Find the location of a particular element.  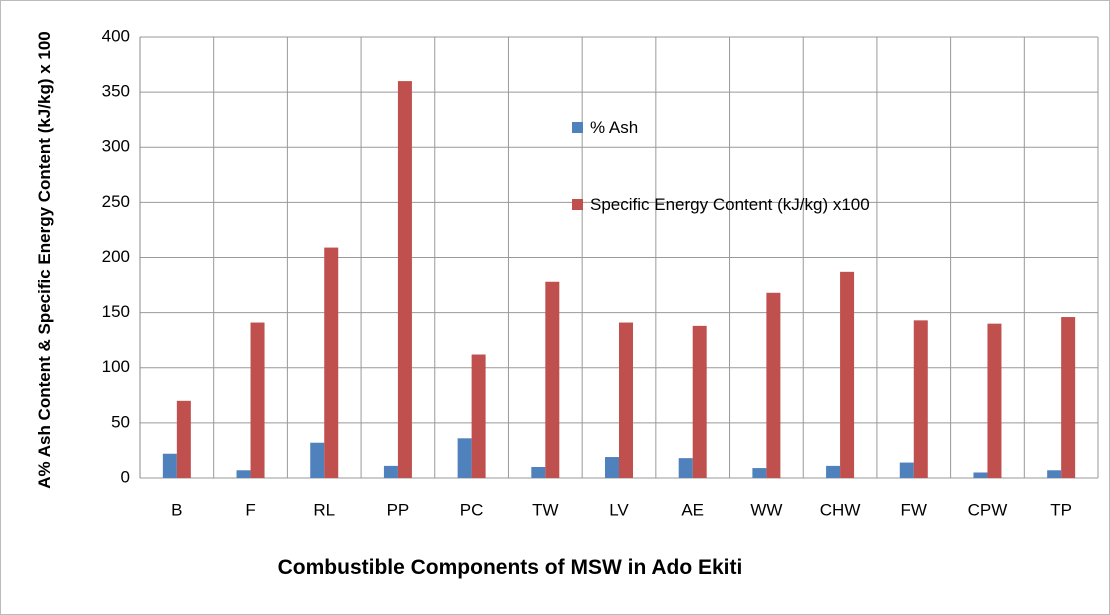

x-tick-label: TP is located at coordinates (1061, 509).